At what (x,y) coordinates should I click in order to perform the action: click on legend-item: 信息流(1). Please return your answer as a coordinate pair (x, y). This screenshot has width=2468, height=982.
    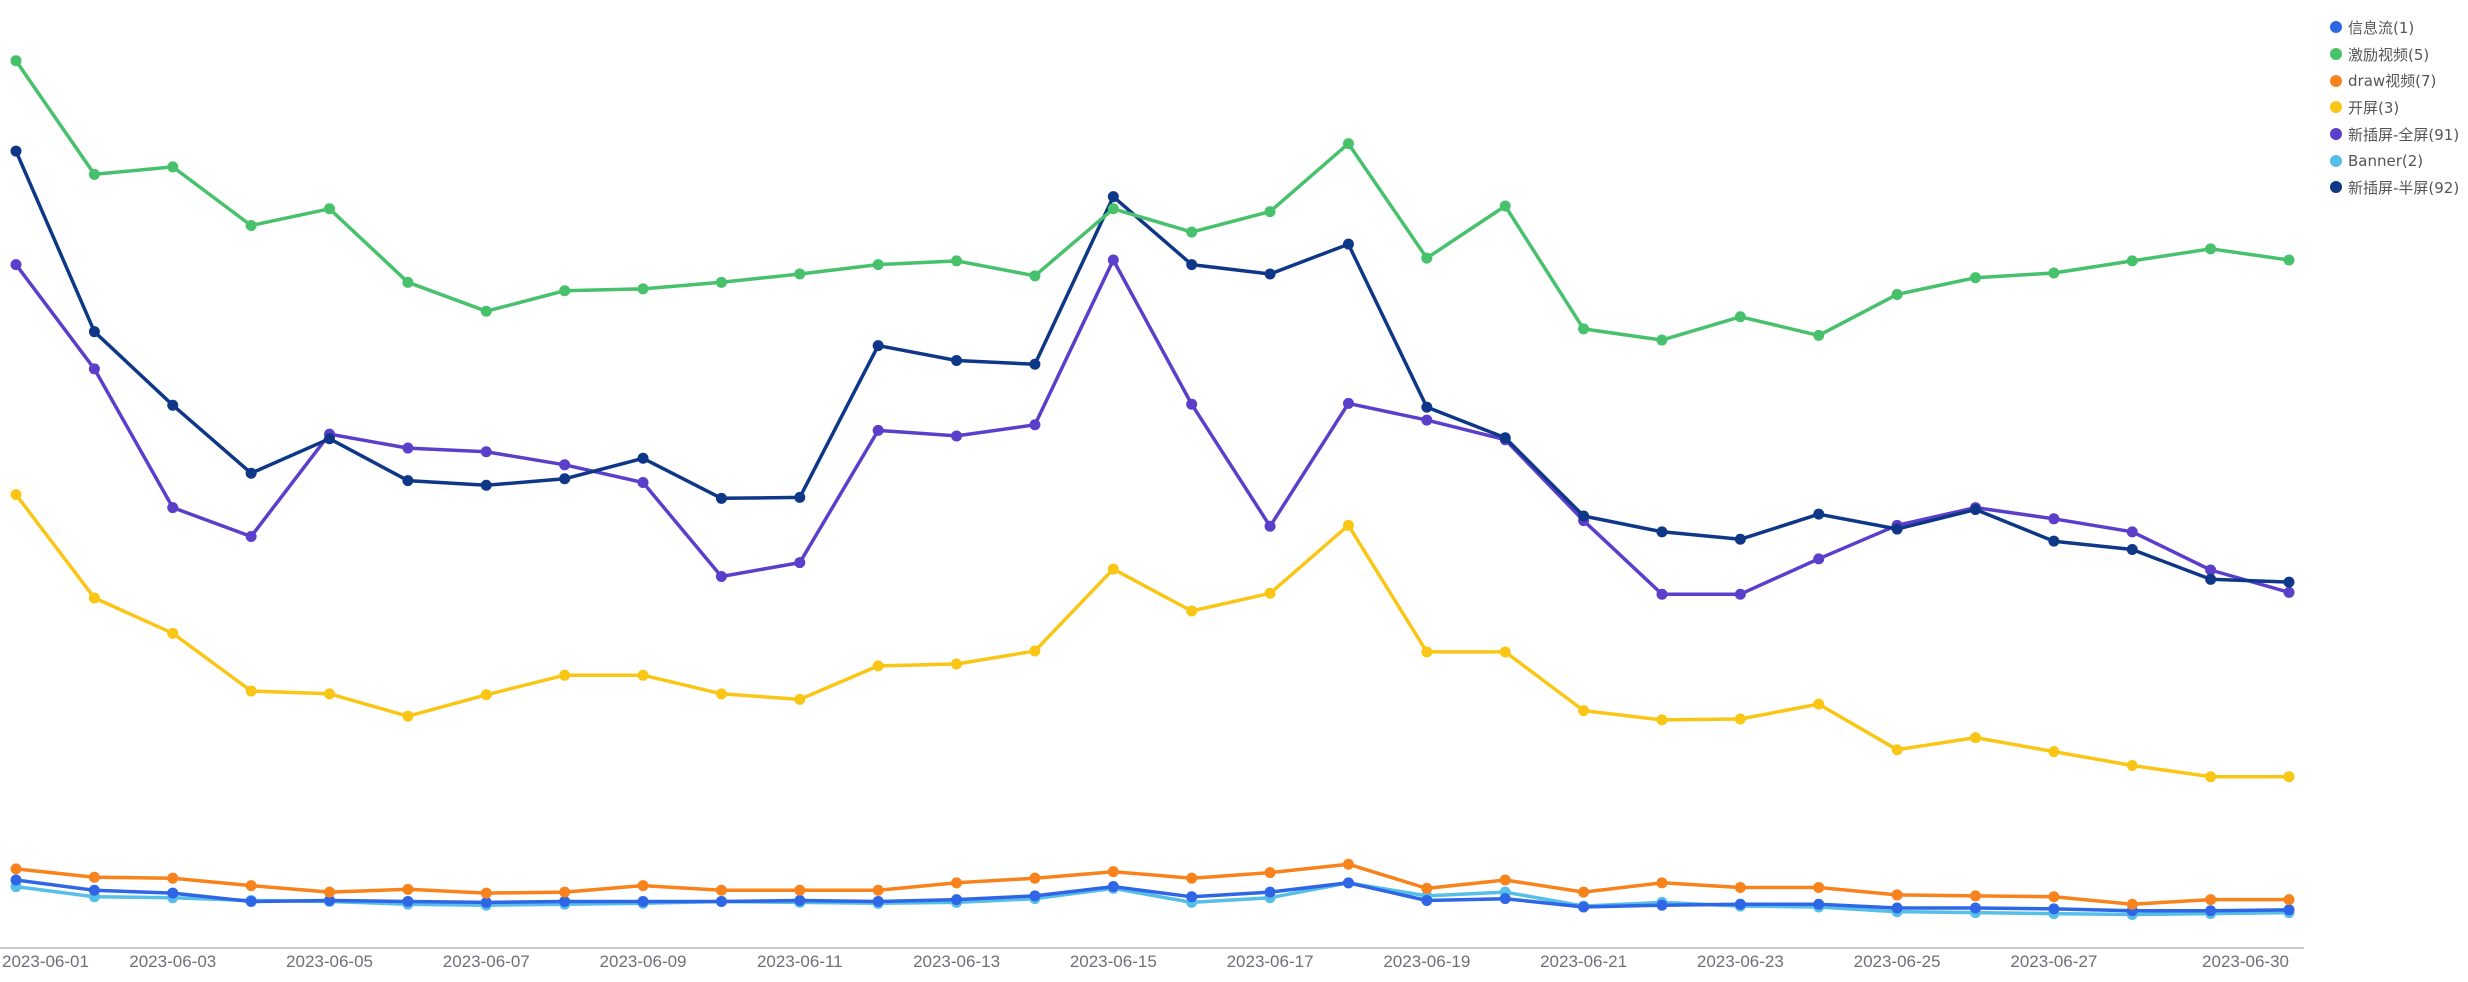
    Looking at the image, I should click on (2394, 27).